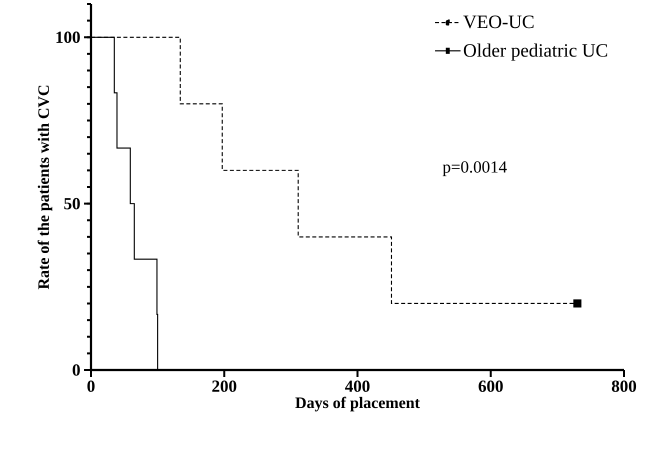 The width and height of the screenshot is (645, 451). Describe the element at coordinates (357, 404) in the screenshot. I see `x-axis-title: Days of placement` at that location.